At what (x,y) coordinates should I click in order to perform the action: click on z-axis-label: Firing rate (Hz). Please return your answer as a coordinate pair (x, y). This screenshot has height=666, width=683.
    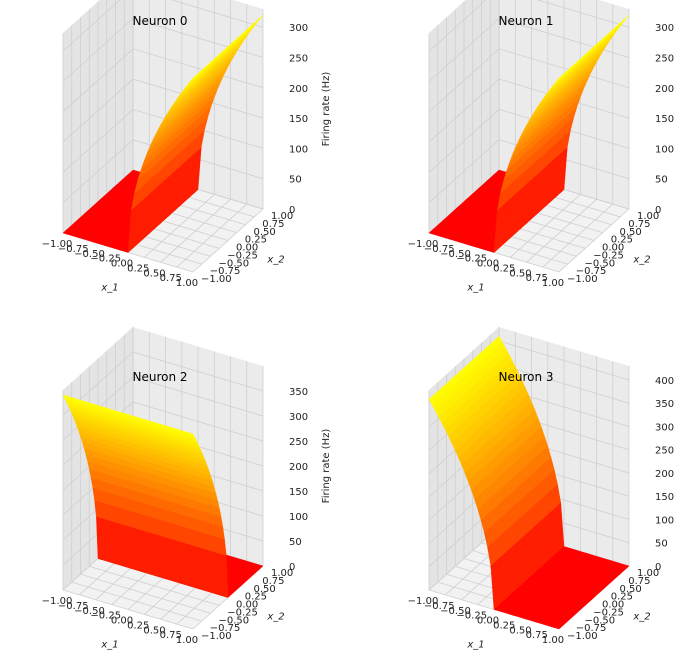
    Looking at the image, I should click on (326, 109).